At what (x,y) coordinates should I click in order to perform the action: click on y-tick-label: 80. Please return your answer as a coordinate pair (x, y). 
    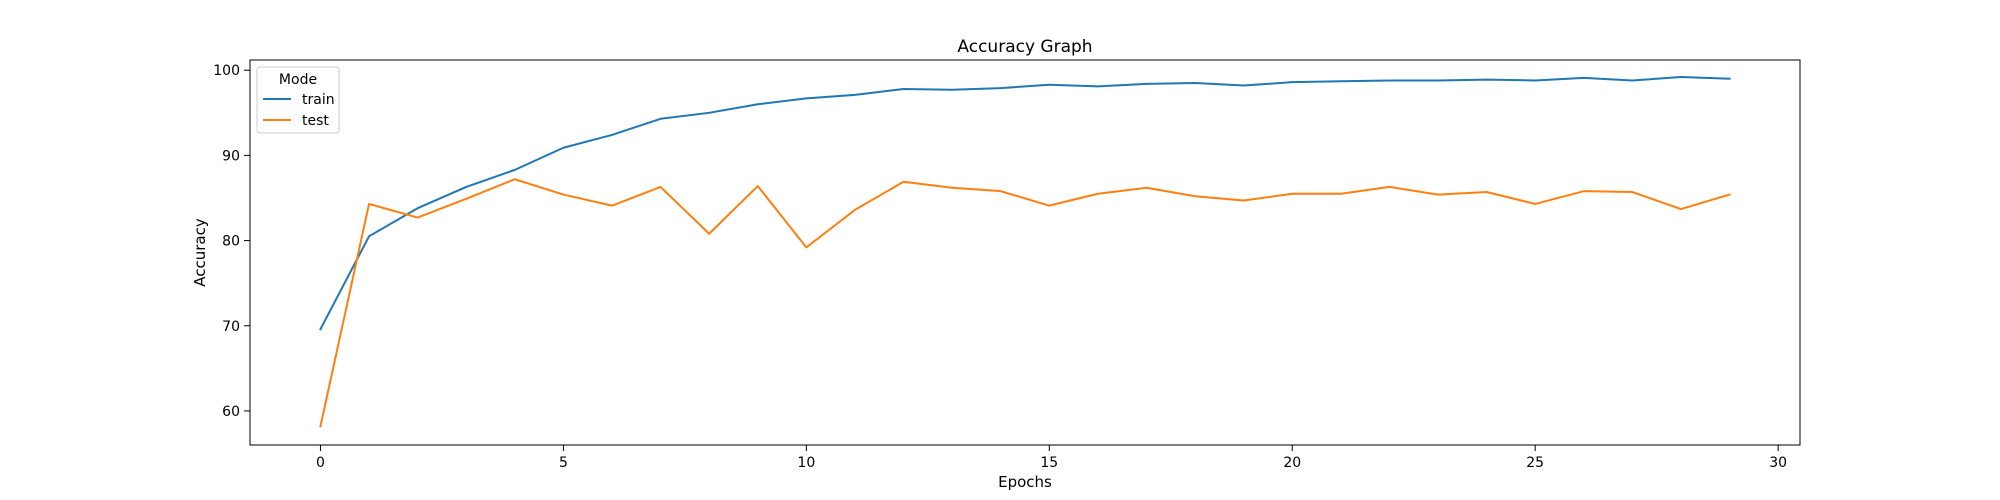
    Looking at the image, I should click on (231, 242).